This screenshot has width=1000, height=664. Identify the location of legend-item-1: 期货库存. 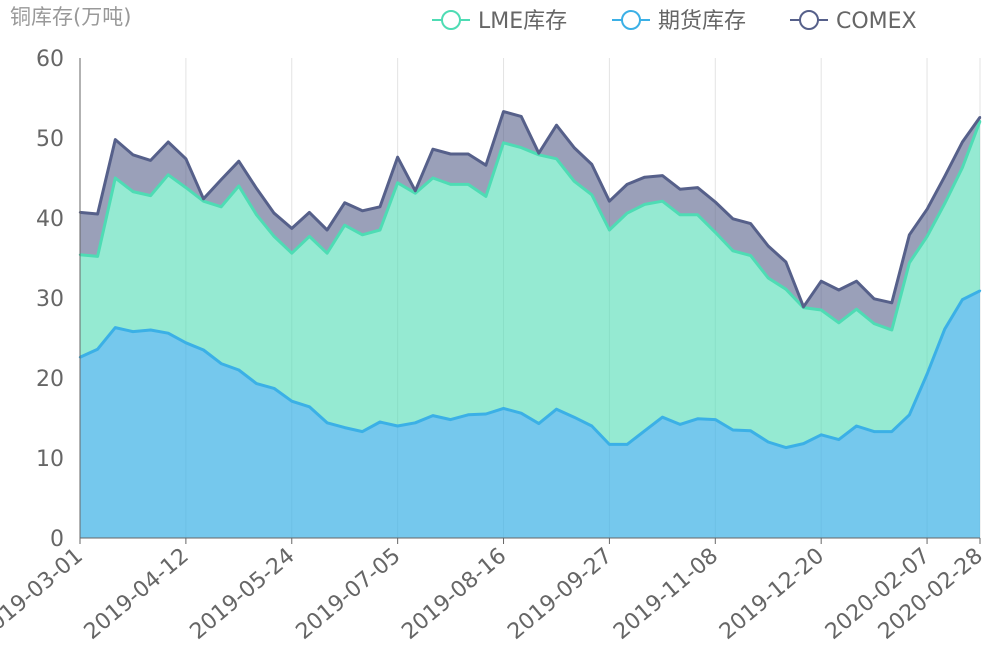
(679, 21).